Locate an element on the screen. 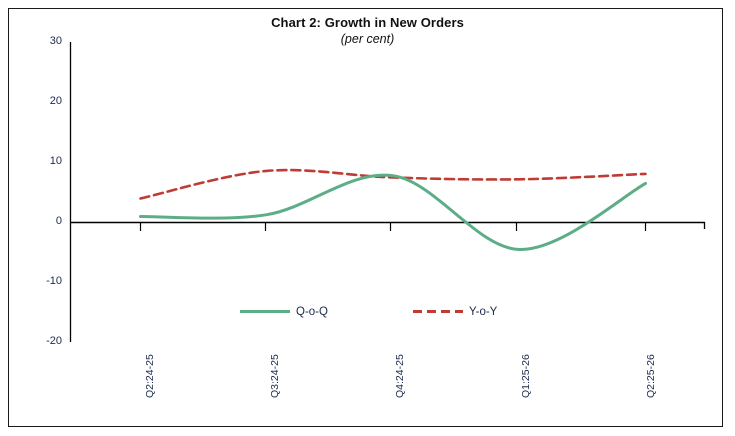  x-axis-ticks is located at coordinates (393, 226).